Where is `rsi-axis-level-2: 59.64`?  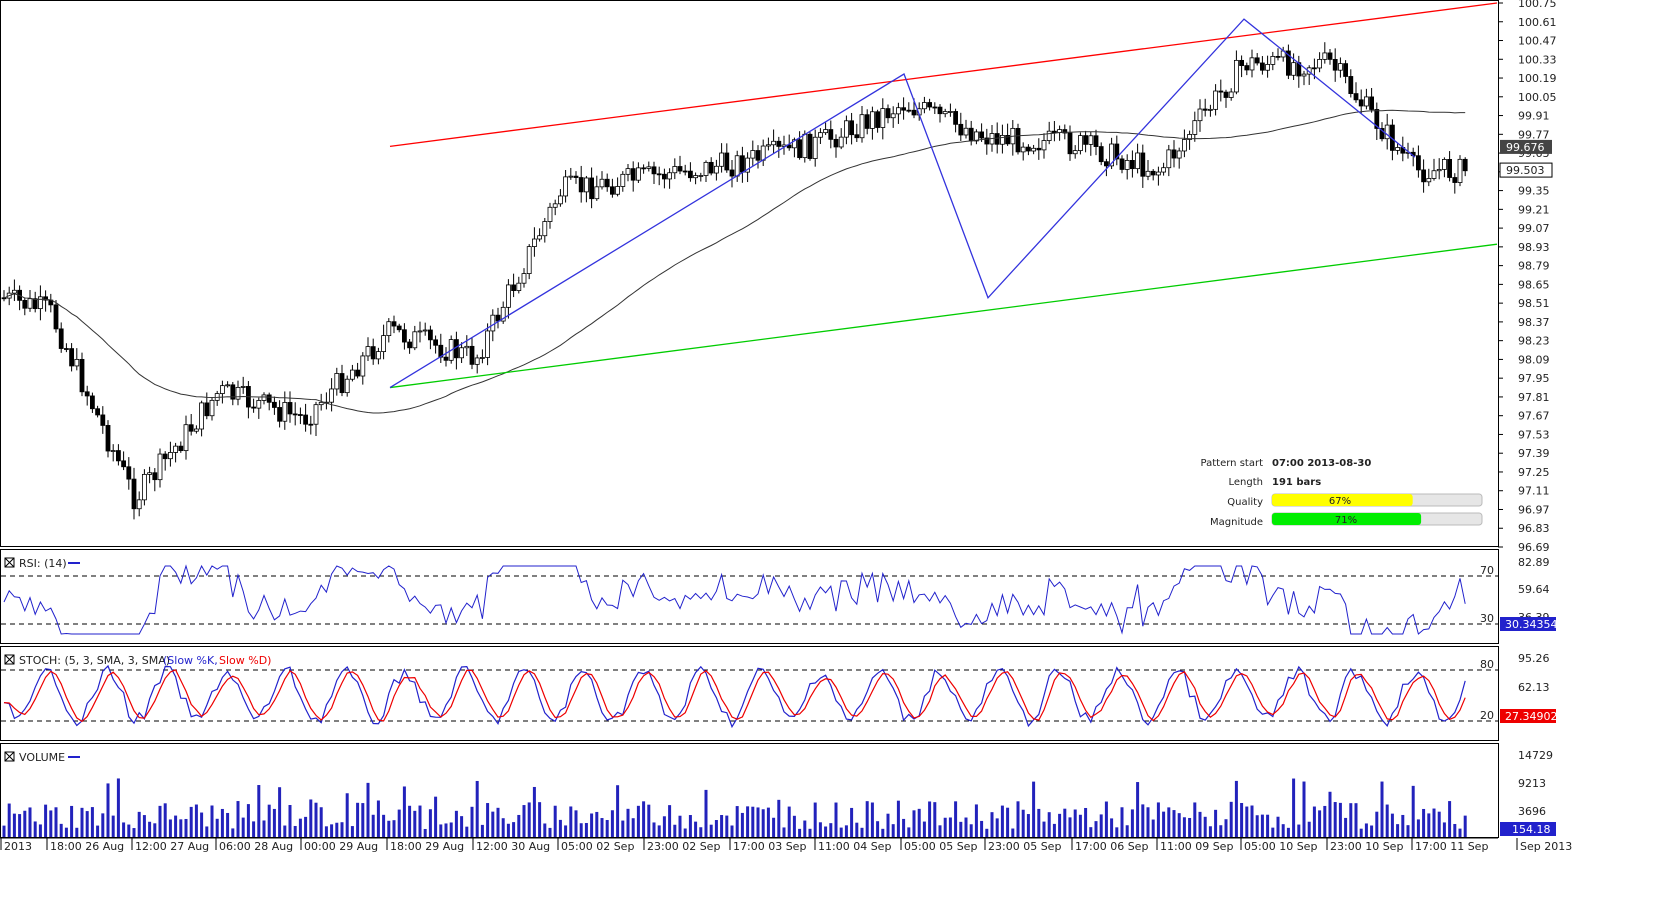 rsi-axis-level-2: 59.64 is located at coordinates (1534, 589).